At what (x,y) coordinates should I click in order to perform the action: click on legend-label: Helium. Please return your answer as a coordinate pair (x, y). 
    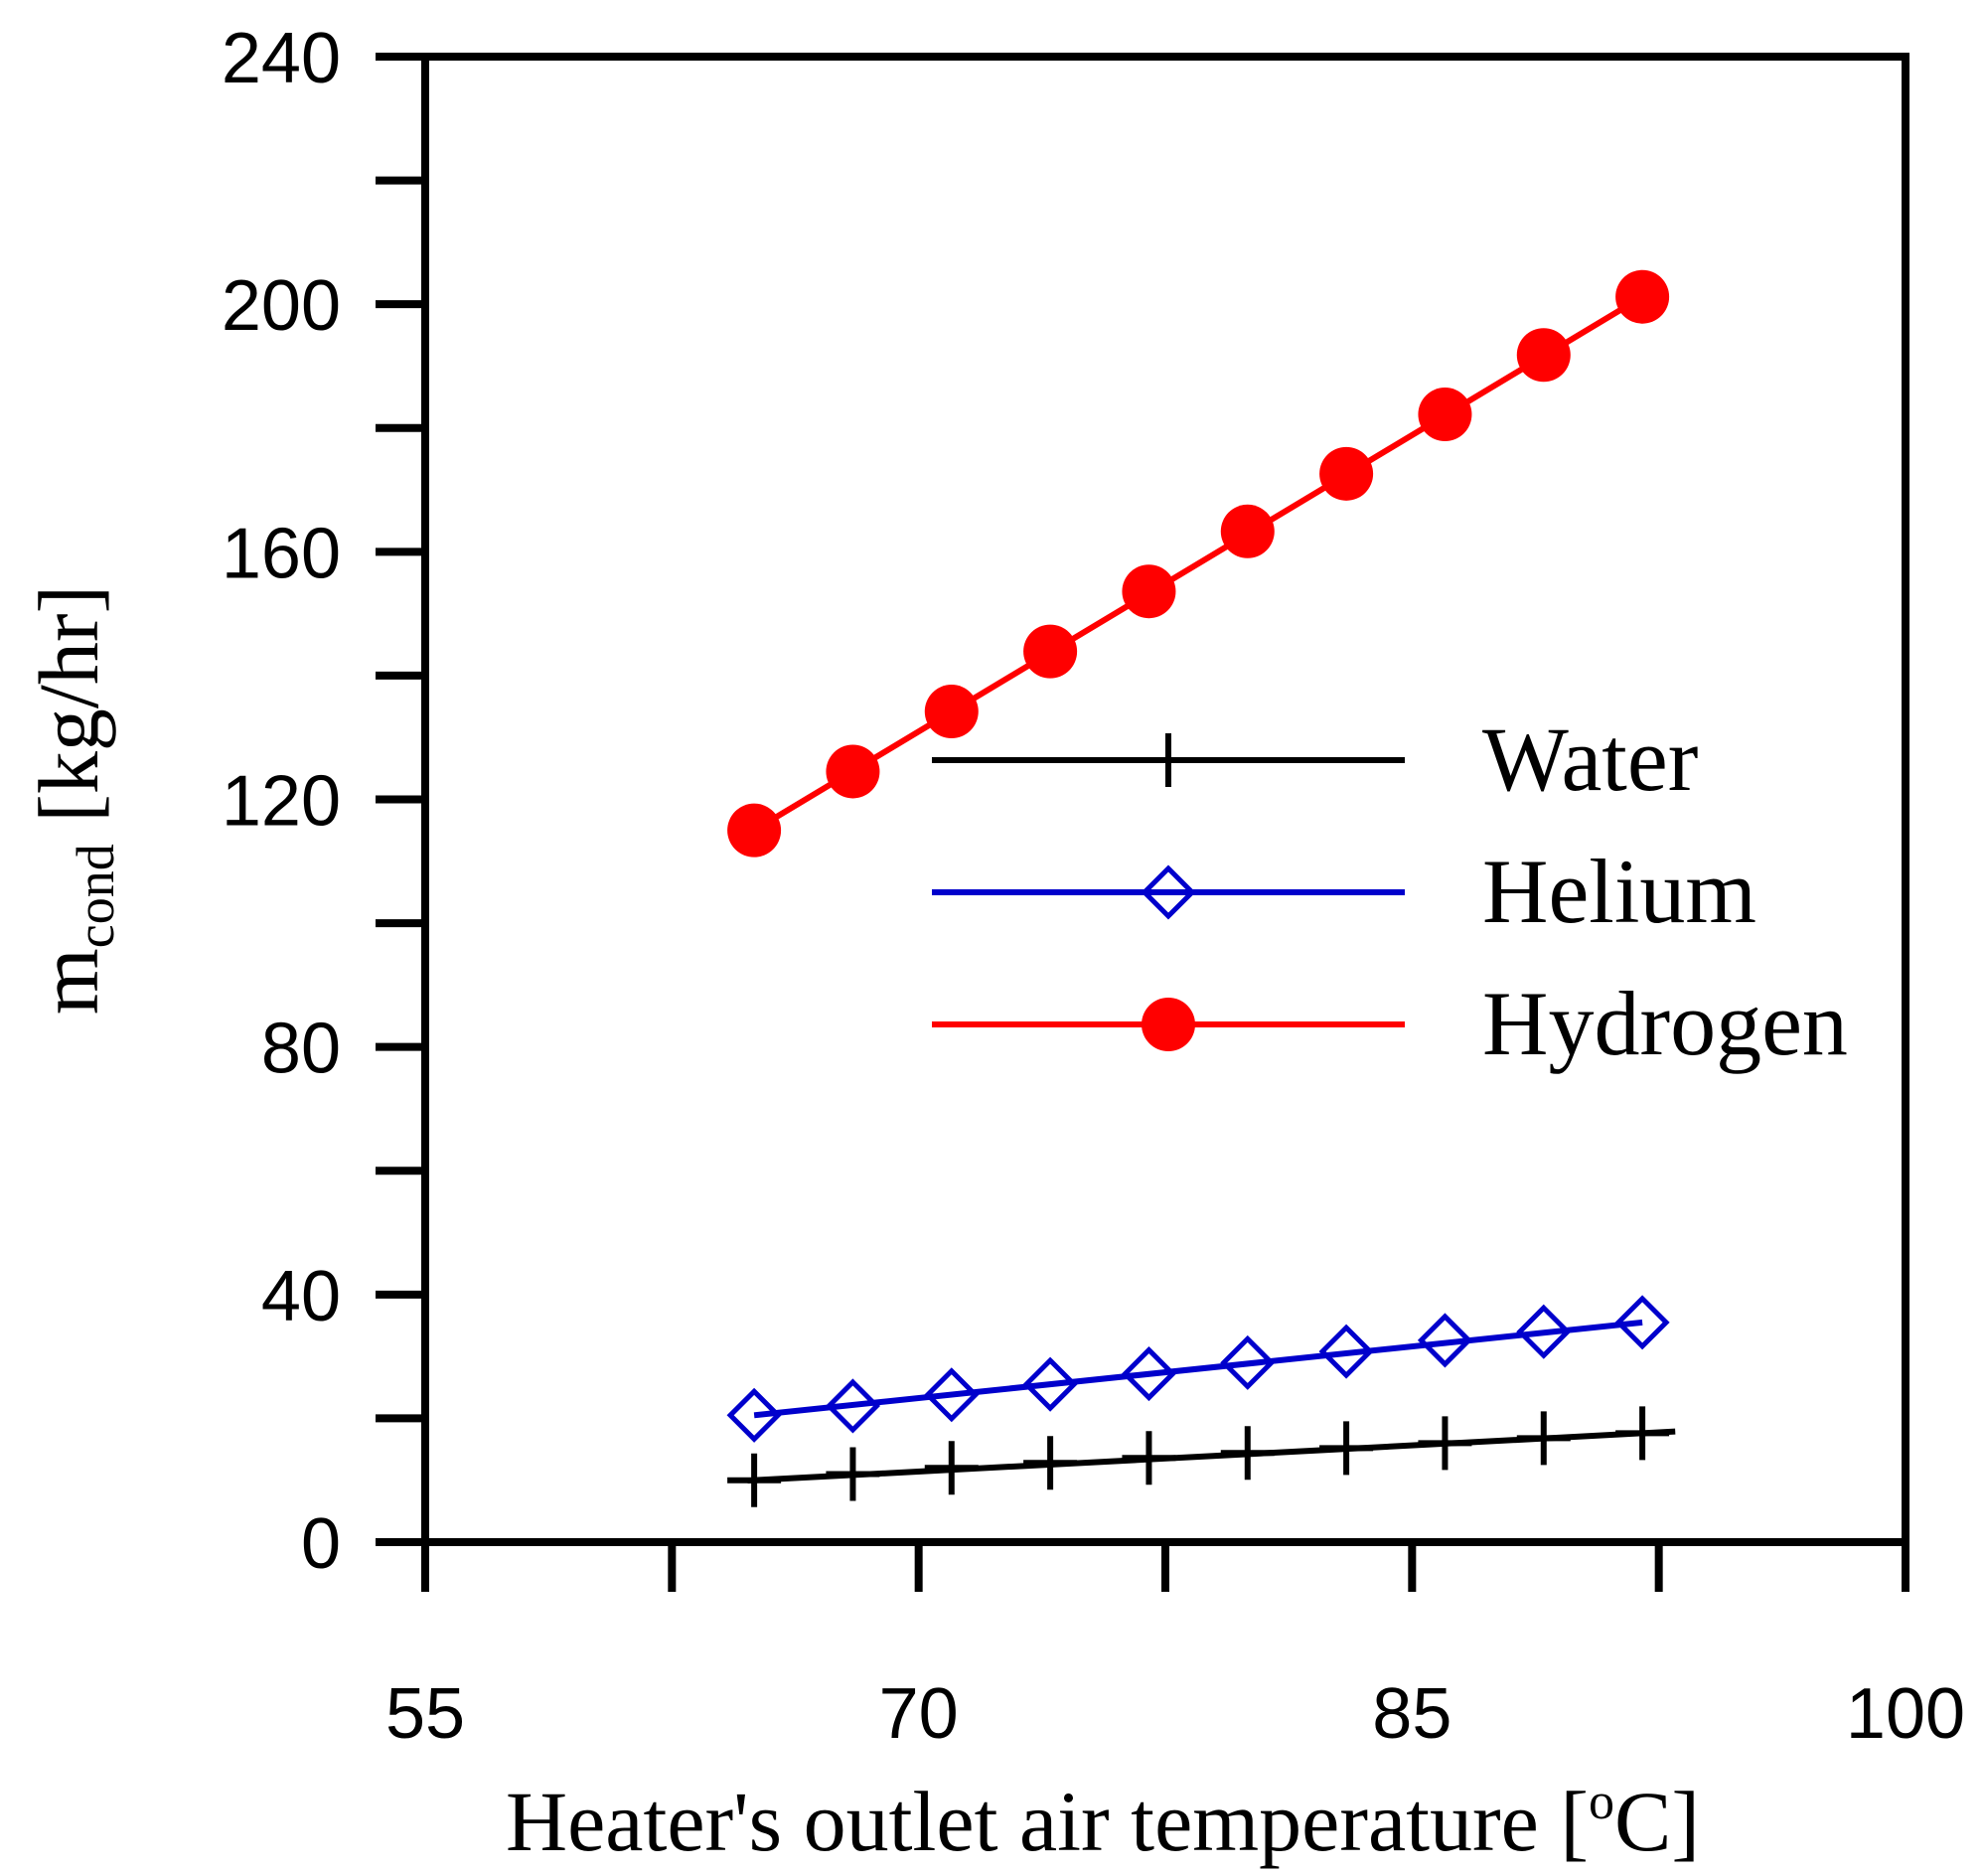
    Looking at the image, I should click on (1619, 892).